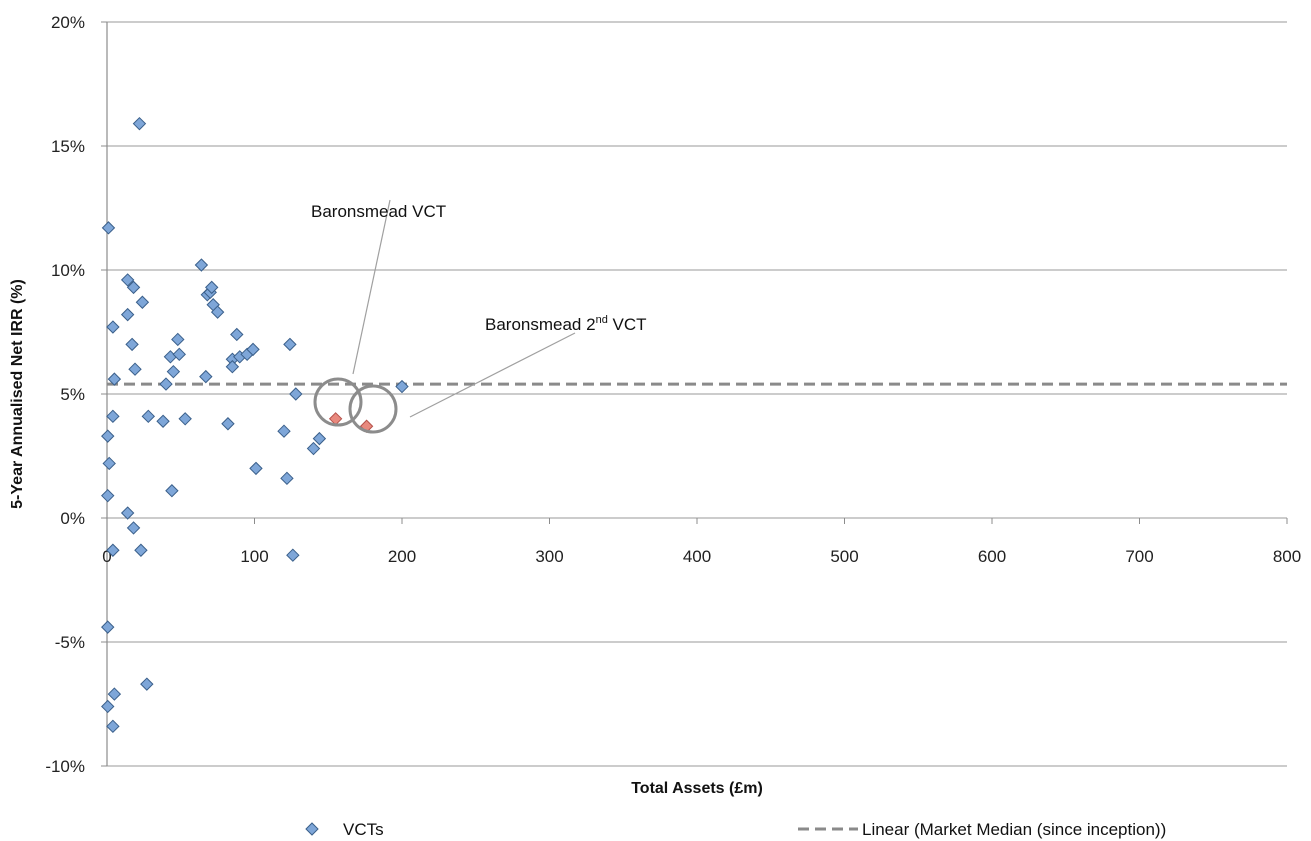  What do you see at coordinates (697, 788) in the screenshot?
I see `x-axis-title: Total Assets (£m)` at bounding box center [697, 788].